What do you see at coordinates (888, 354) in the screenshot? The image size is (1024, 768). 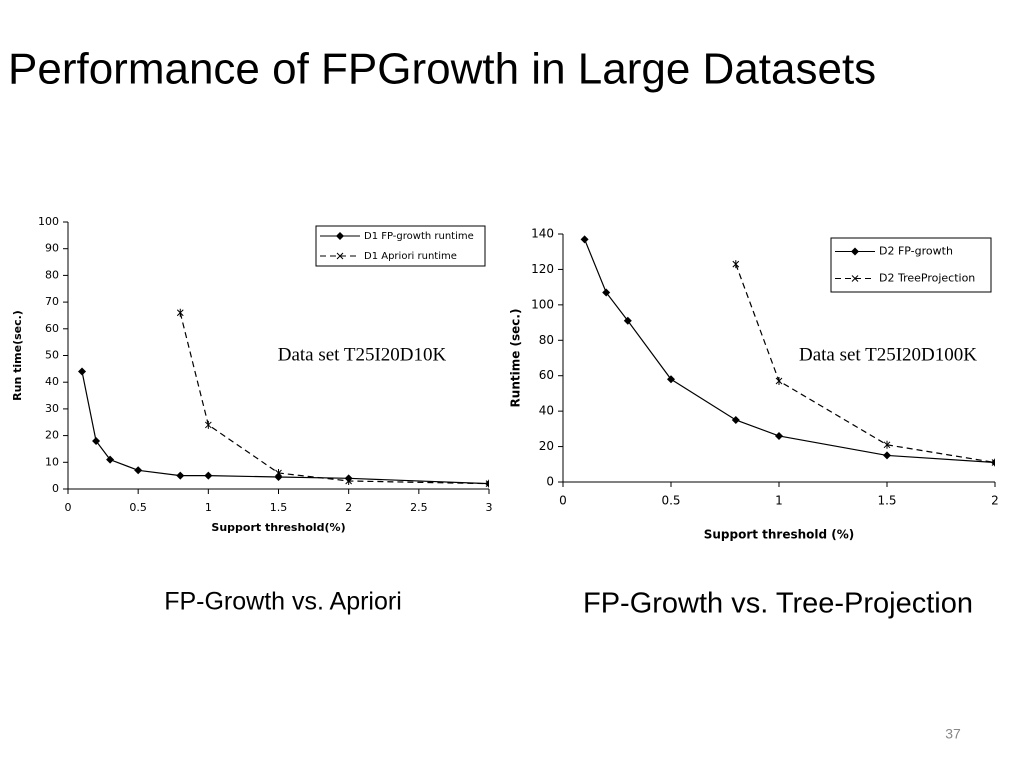 I see `annotation: Data set T25I20D100K` at bounding box center [888, 354].